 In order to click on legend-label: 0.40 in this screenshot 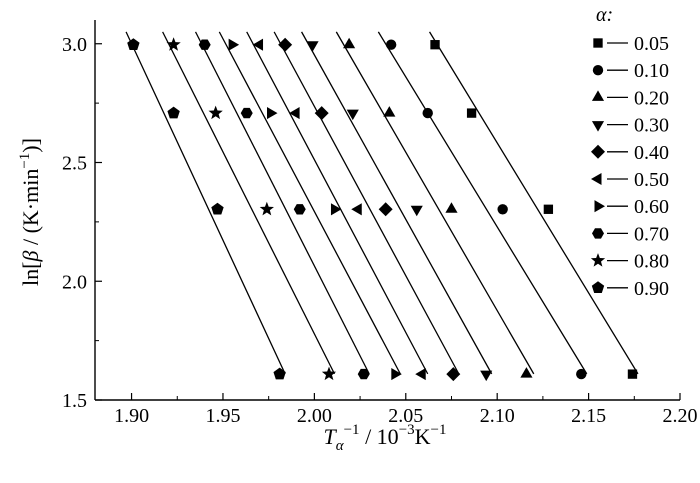, I will do `click(651, 153)`.